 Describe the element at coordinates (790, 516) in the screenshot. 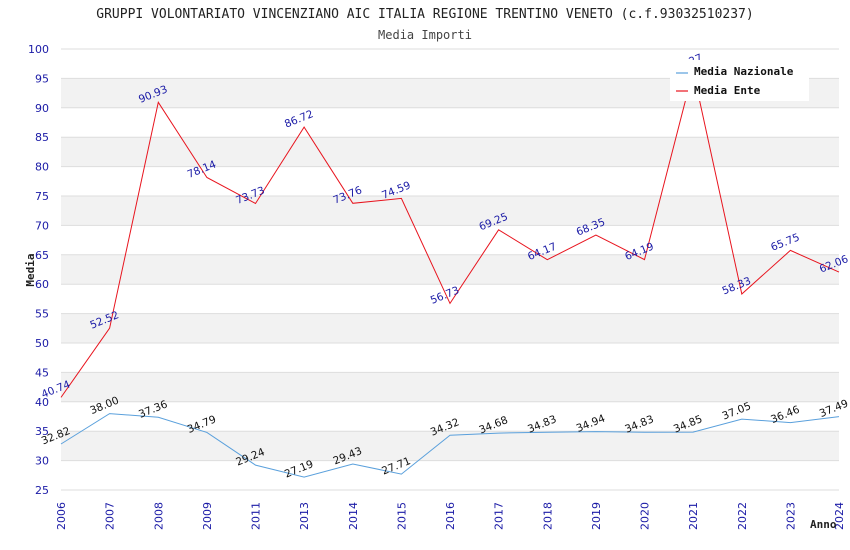

I see `x-tick-label: 2023` at that location.